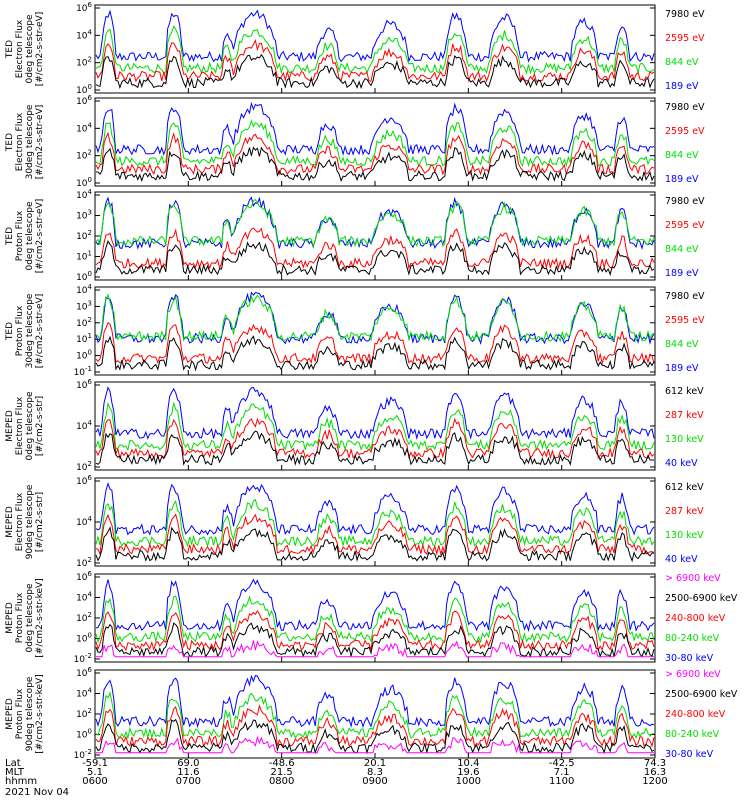 The image size is (750, 800). Describe the element at coordinates (375, 763) in the screenshot. I see `lat-tick-label: 20.1` at that location.